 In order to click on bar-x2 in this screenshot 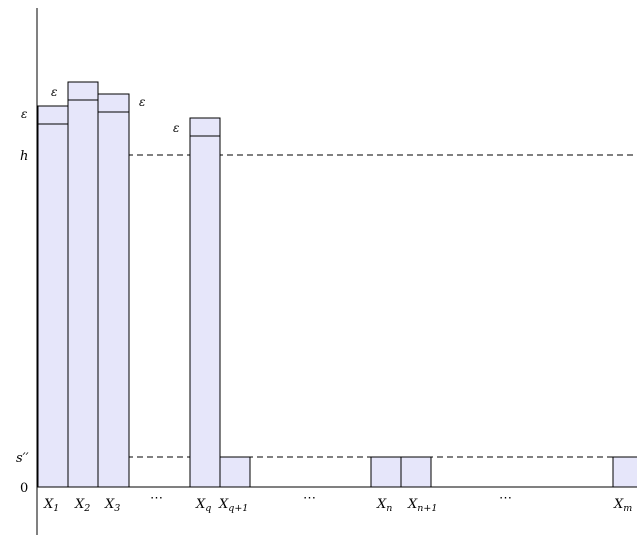, I will do `click(83, 284)`.